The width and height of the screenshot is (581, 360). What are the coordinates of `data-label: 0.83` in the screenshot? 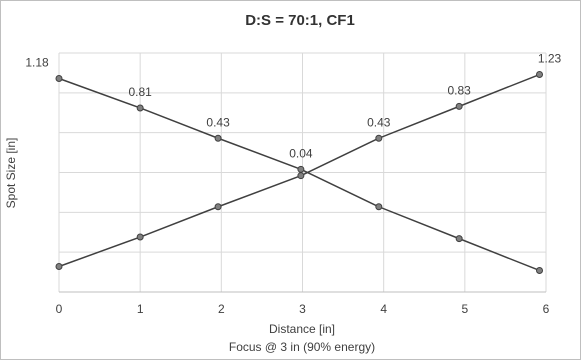 It's located at (459, 91).